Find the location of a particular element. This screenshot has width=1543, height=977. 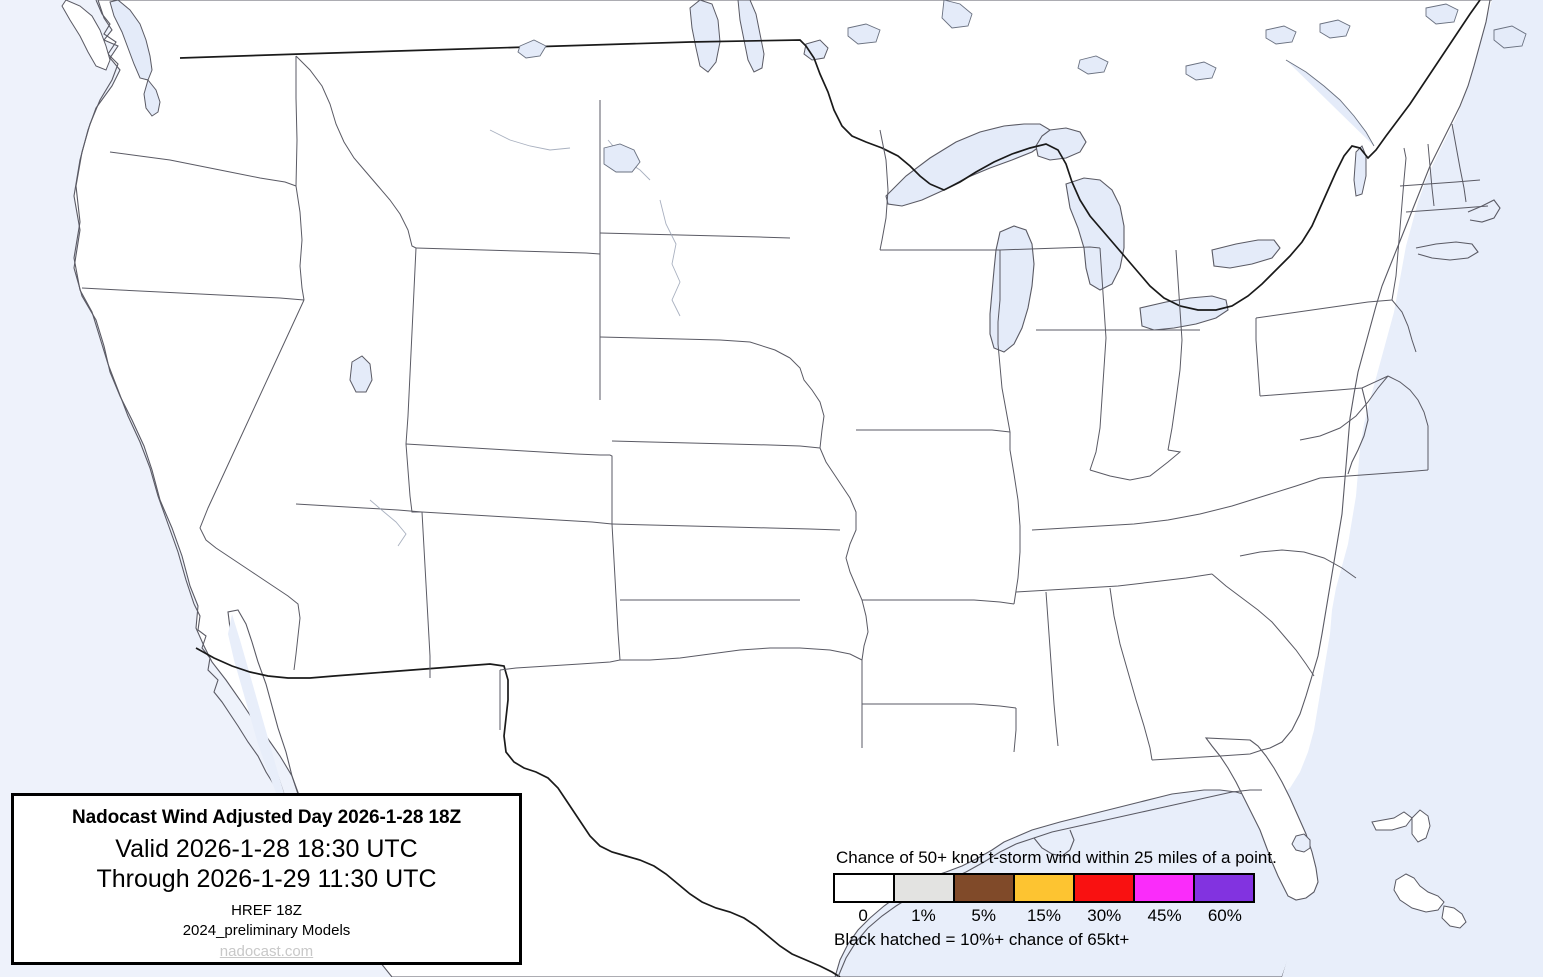

legend-swatch-5pct is located at coordinates (985, 887).